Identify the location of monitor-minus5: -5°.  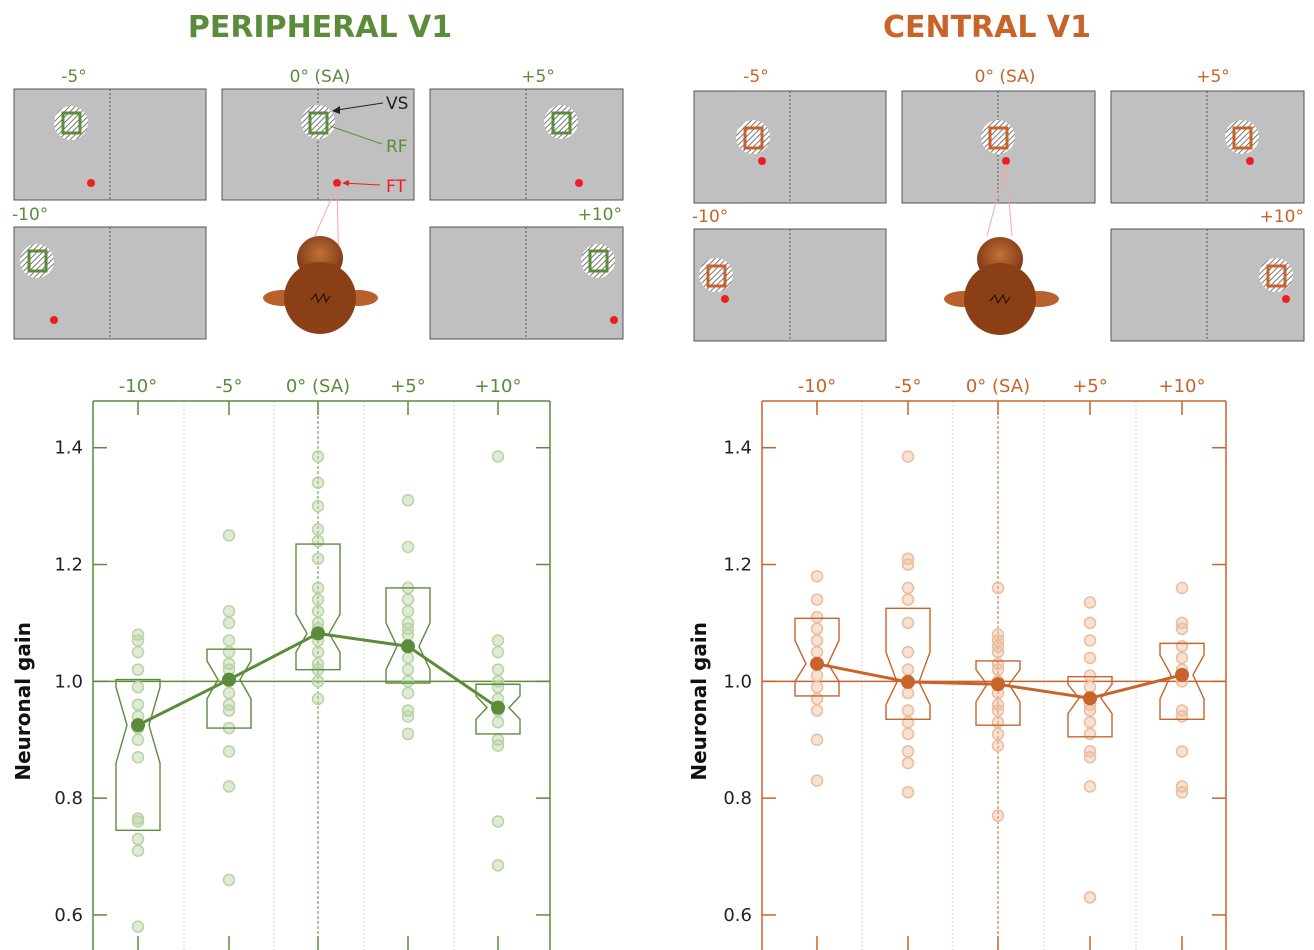
(790, 135).